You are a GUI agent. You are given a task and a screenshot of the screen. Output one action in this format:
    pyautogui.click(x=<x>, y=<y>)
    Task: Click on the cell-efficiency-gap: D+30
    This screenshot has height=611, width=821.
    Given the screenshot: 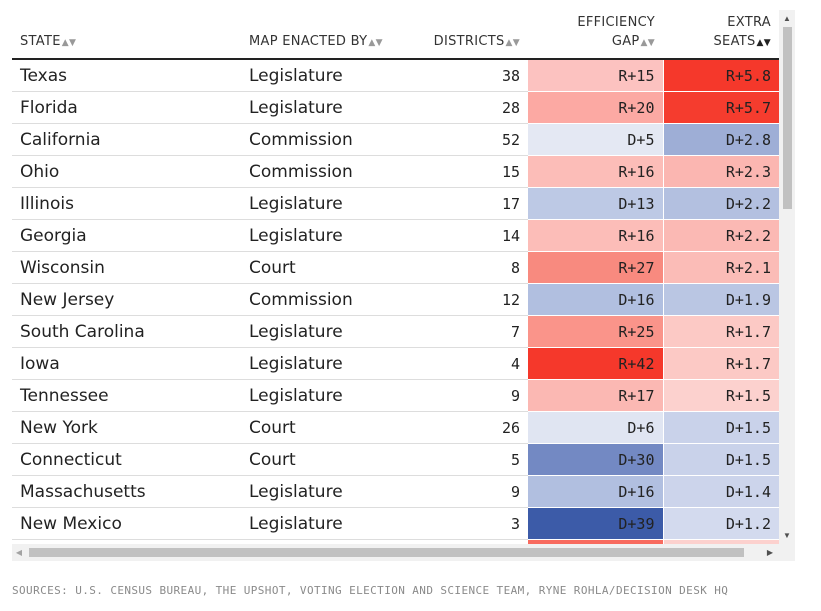 What is the action you would take?
    pyautogui.click(x=596, y=459)
    